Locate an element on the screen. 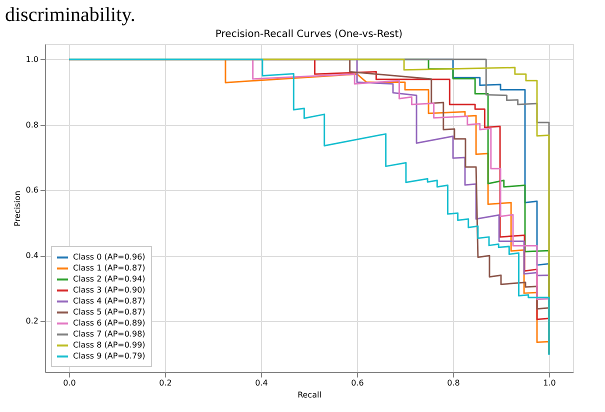  legend-label: Class 5 (AP=0.87) is located at coordinates (109, 312).